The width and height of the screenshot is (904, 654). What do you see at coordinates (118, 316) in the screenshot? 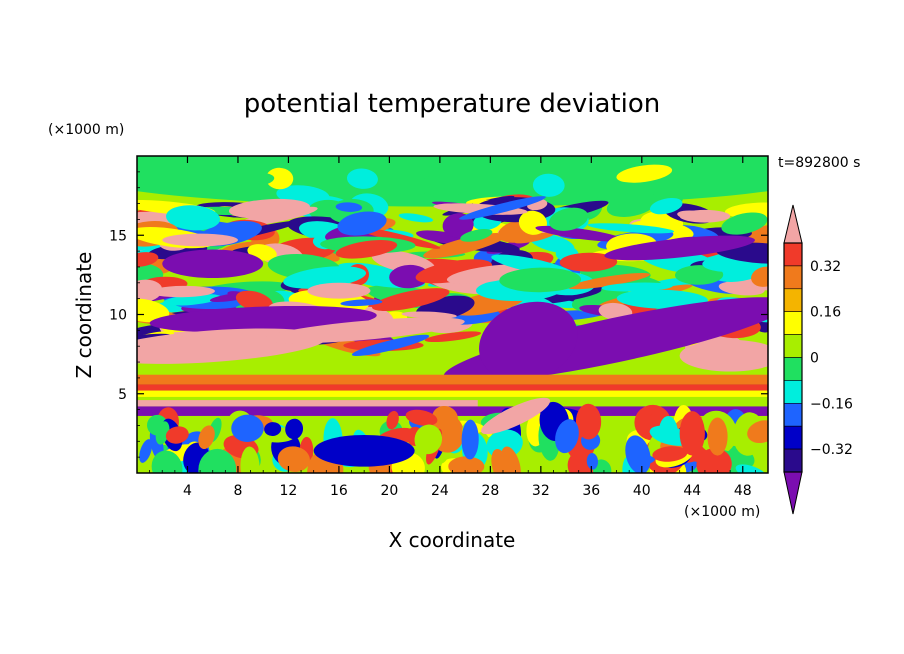
I see `y-tick-label: 10` at bounding box center [118, 316].